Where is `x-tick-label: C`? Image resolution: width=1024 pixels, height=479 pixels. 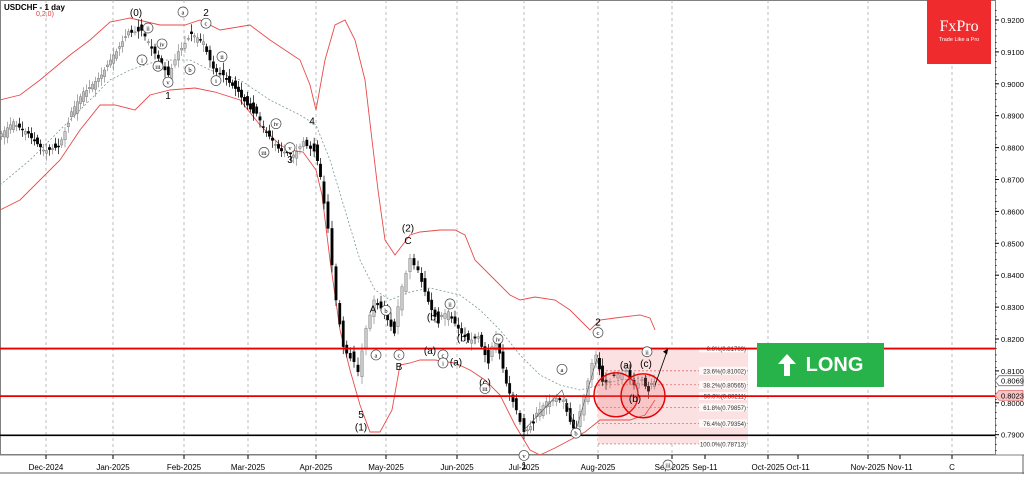
x-tick-label: C is located at coordinates (952, 467).